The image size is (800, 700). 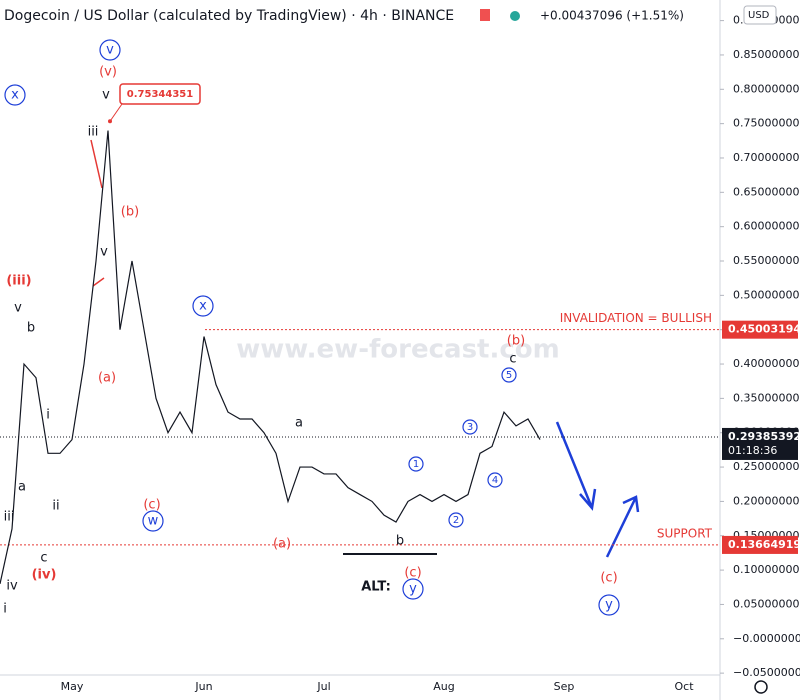 What do you see at coordinates (18, 281) in the screenshot?
I see `wave-label: (iii)` at bounding box center [18, 281].